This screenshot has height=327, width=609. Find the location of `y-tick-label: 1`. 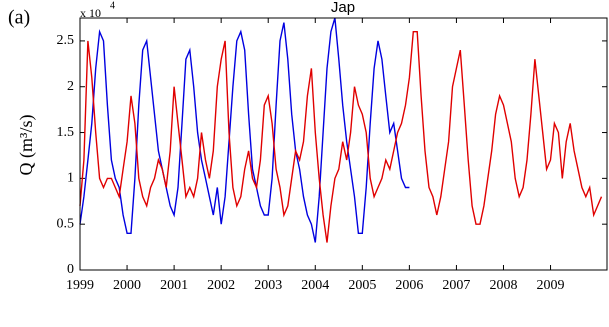

y-tick-label: 1 is located at coordinates (70, 178).